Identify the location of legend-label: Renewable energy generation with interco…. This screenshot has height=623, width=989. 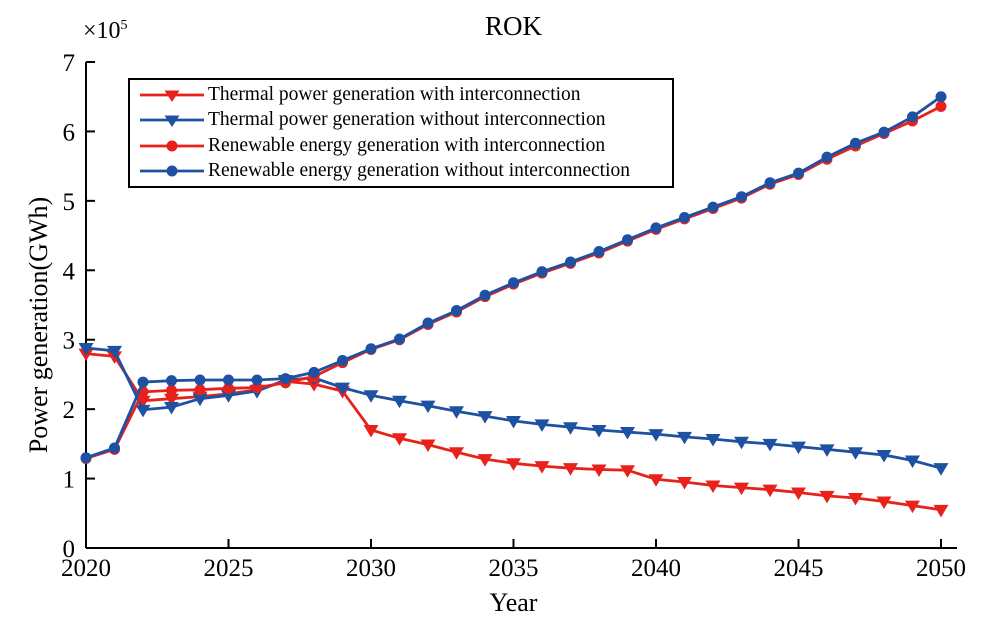
(407, 145).